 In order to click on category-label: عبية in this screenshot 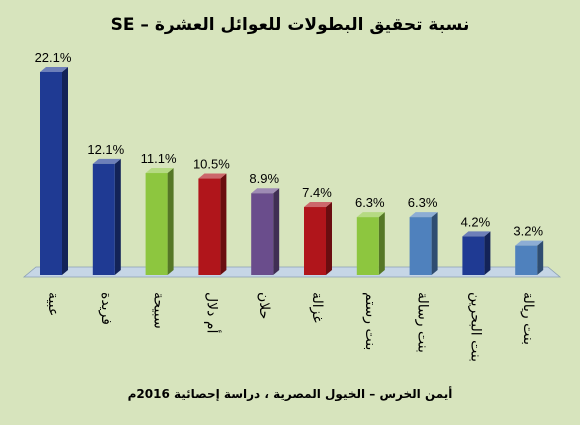, I will do `click(53, 304)`.